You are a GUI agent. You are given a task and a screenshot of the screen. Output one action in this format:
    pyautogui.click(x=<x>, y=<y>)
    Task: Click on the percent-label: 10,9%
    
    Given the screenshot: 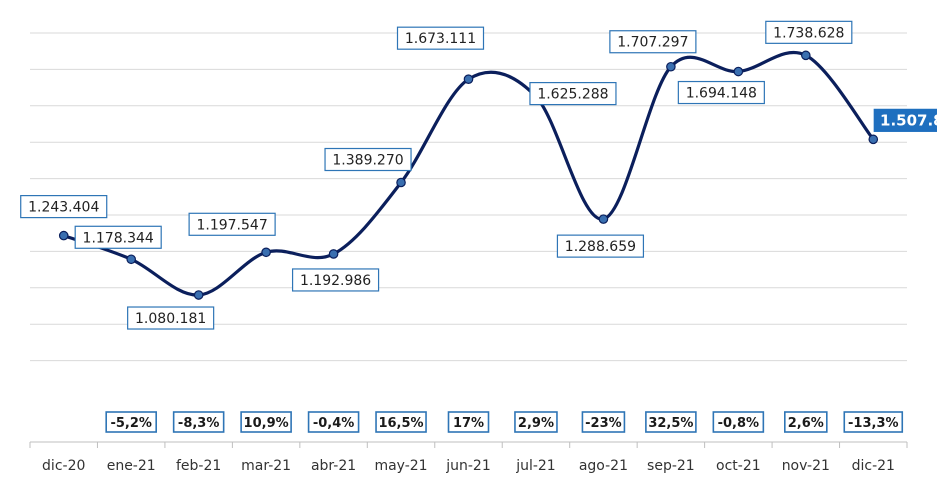 What is the action you would take?
    pyautogui.click(x=266, y=423)
    